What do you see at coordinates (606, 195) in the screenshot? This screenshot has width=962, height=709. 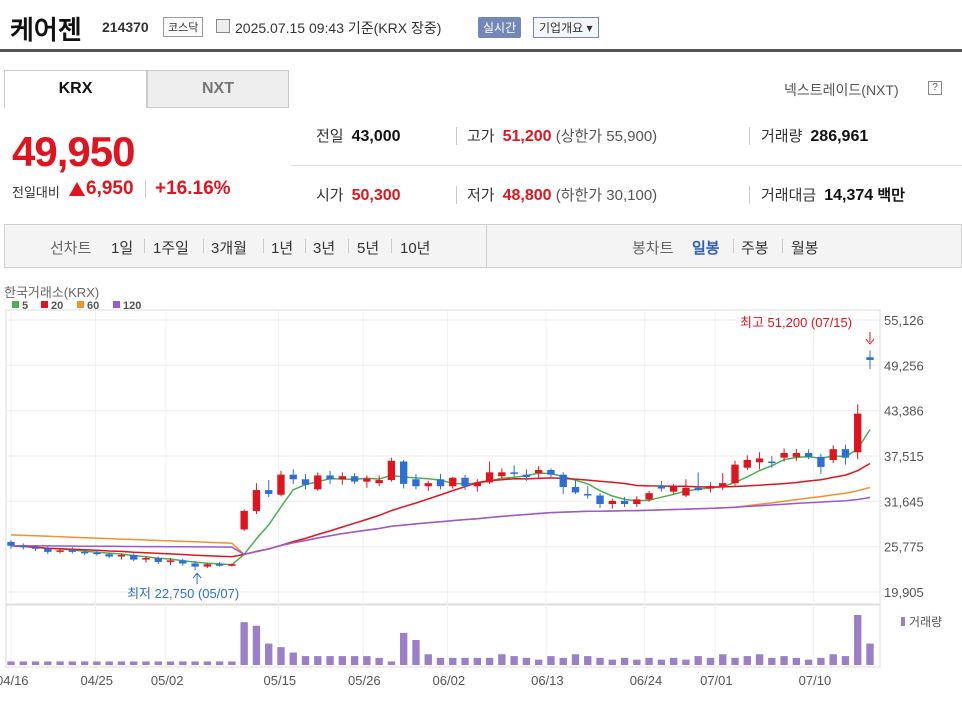 I see `lower-limit: (하한가 30,100)` at bounding box center [606, 195].